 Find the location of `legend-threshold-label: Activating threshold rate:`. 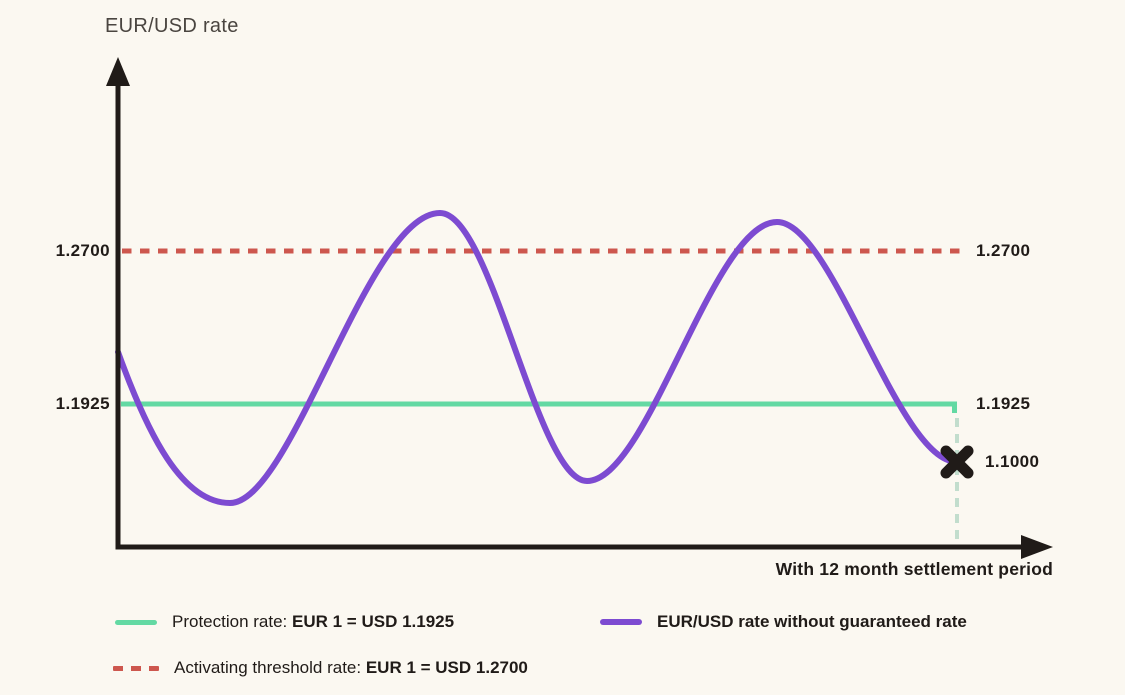

legend-threshold-label: Activating threshold rate: is located at coordinates (270, 667).